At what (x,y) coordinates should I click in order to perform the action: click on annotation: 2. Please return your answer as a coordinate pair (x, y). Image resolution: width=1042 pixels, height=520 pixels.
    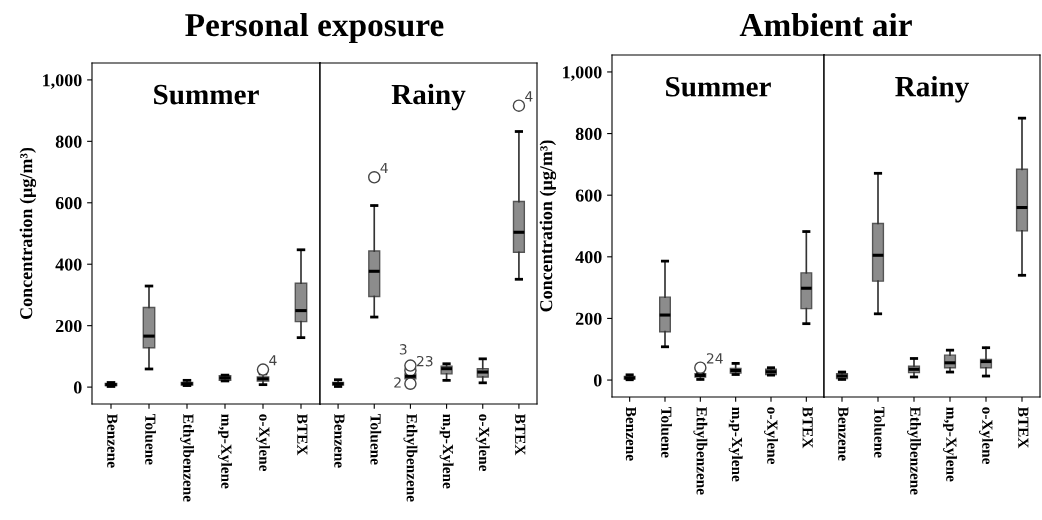
    Looking at the image, I should click on (397, 382).